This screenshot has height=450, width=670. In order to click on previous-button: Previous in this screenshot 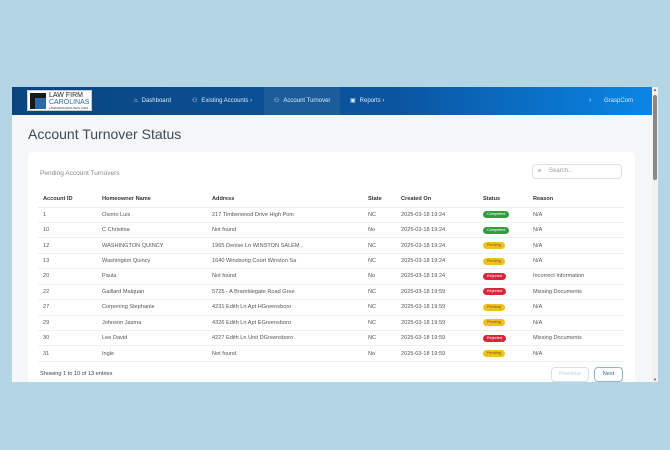, I will do `click(570, 374)`.